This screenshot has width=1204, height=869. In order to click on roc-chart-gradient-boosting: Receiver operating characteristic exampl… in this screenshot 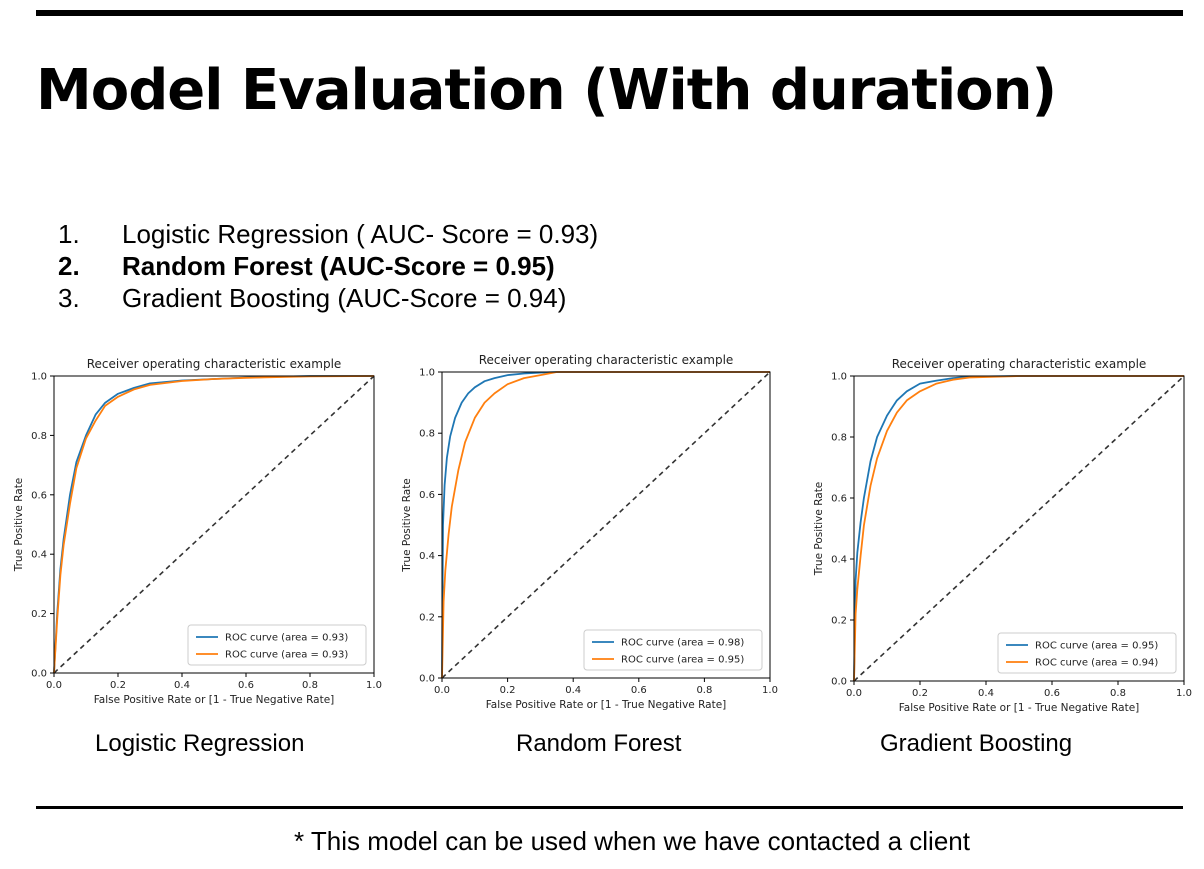, I will do `click(1002, 535)`.